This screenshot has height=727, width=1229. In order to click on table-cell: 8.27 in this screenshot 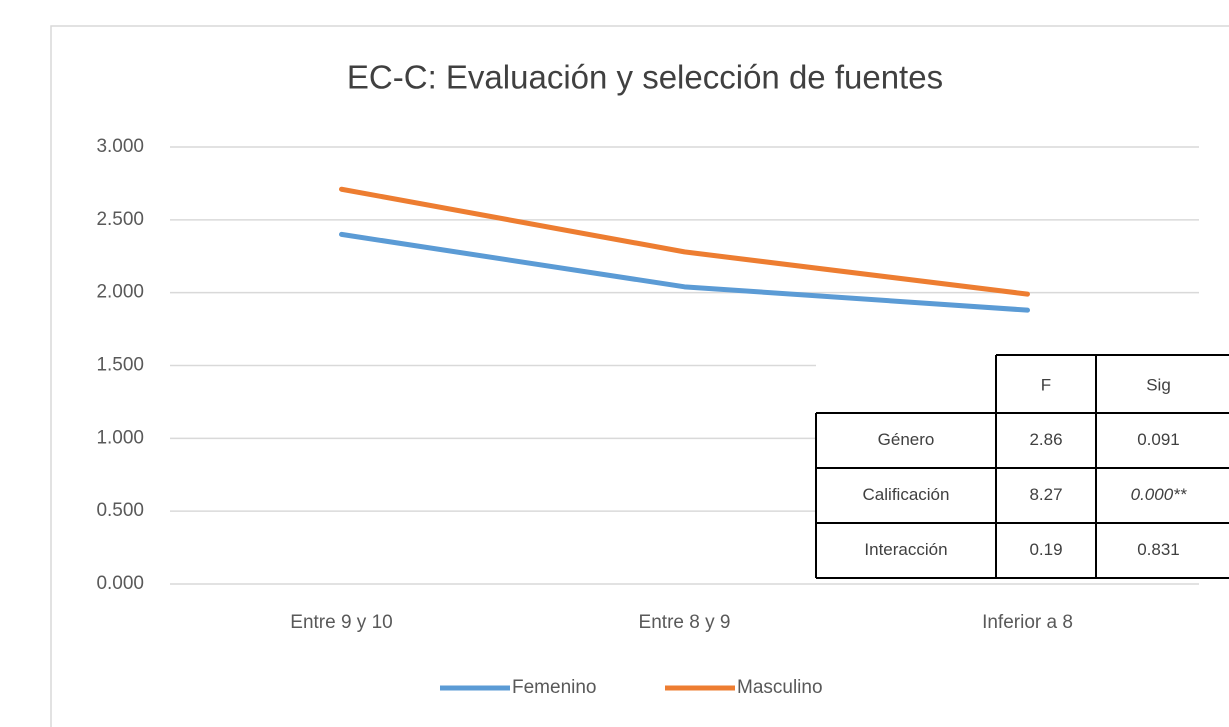, I will do `click(1045, 494)`.